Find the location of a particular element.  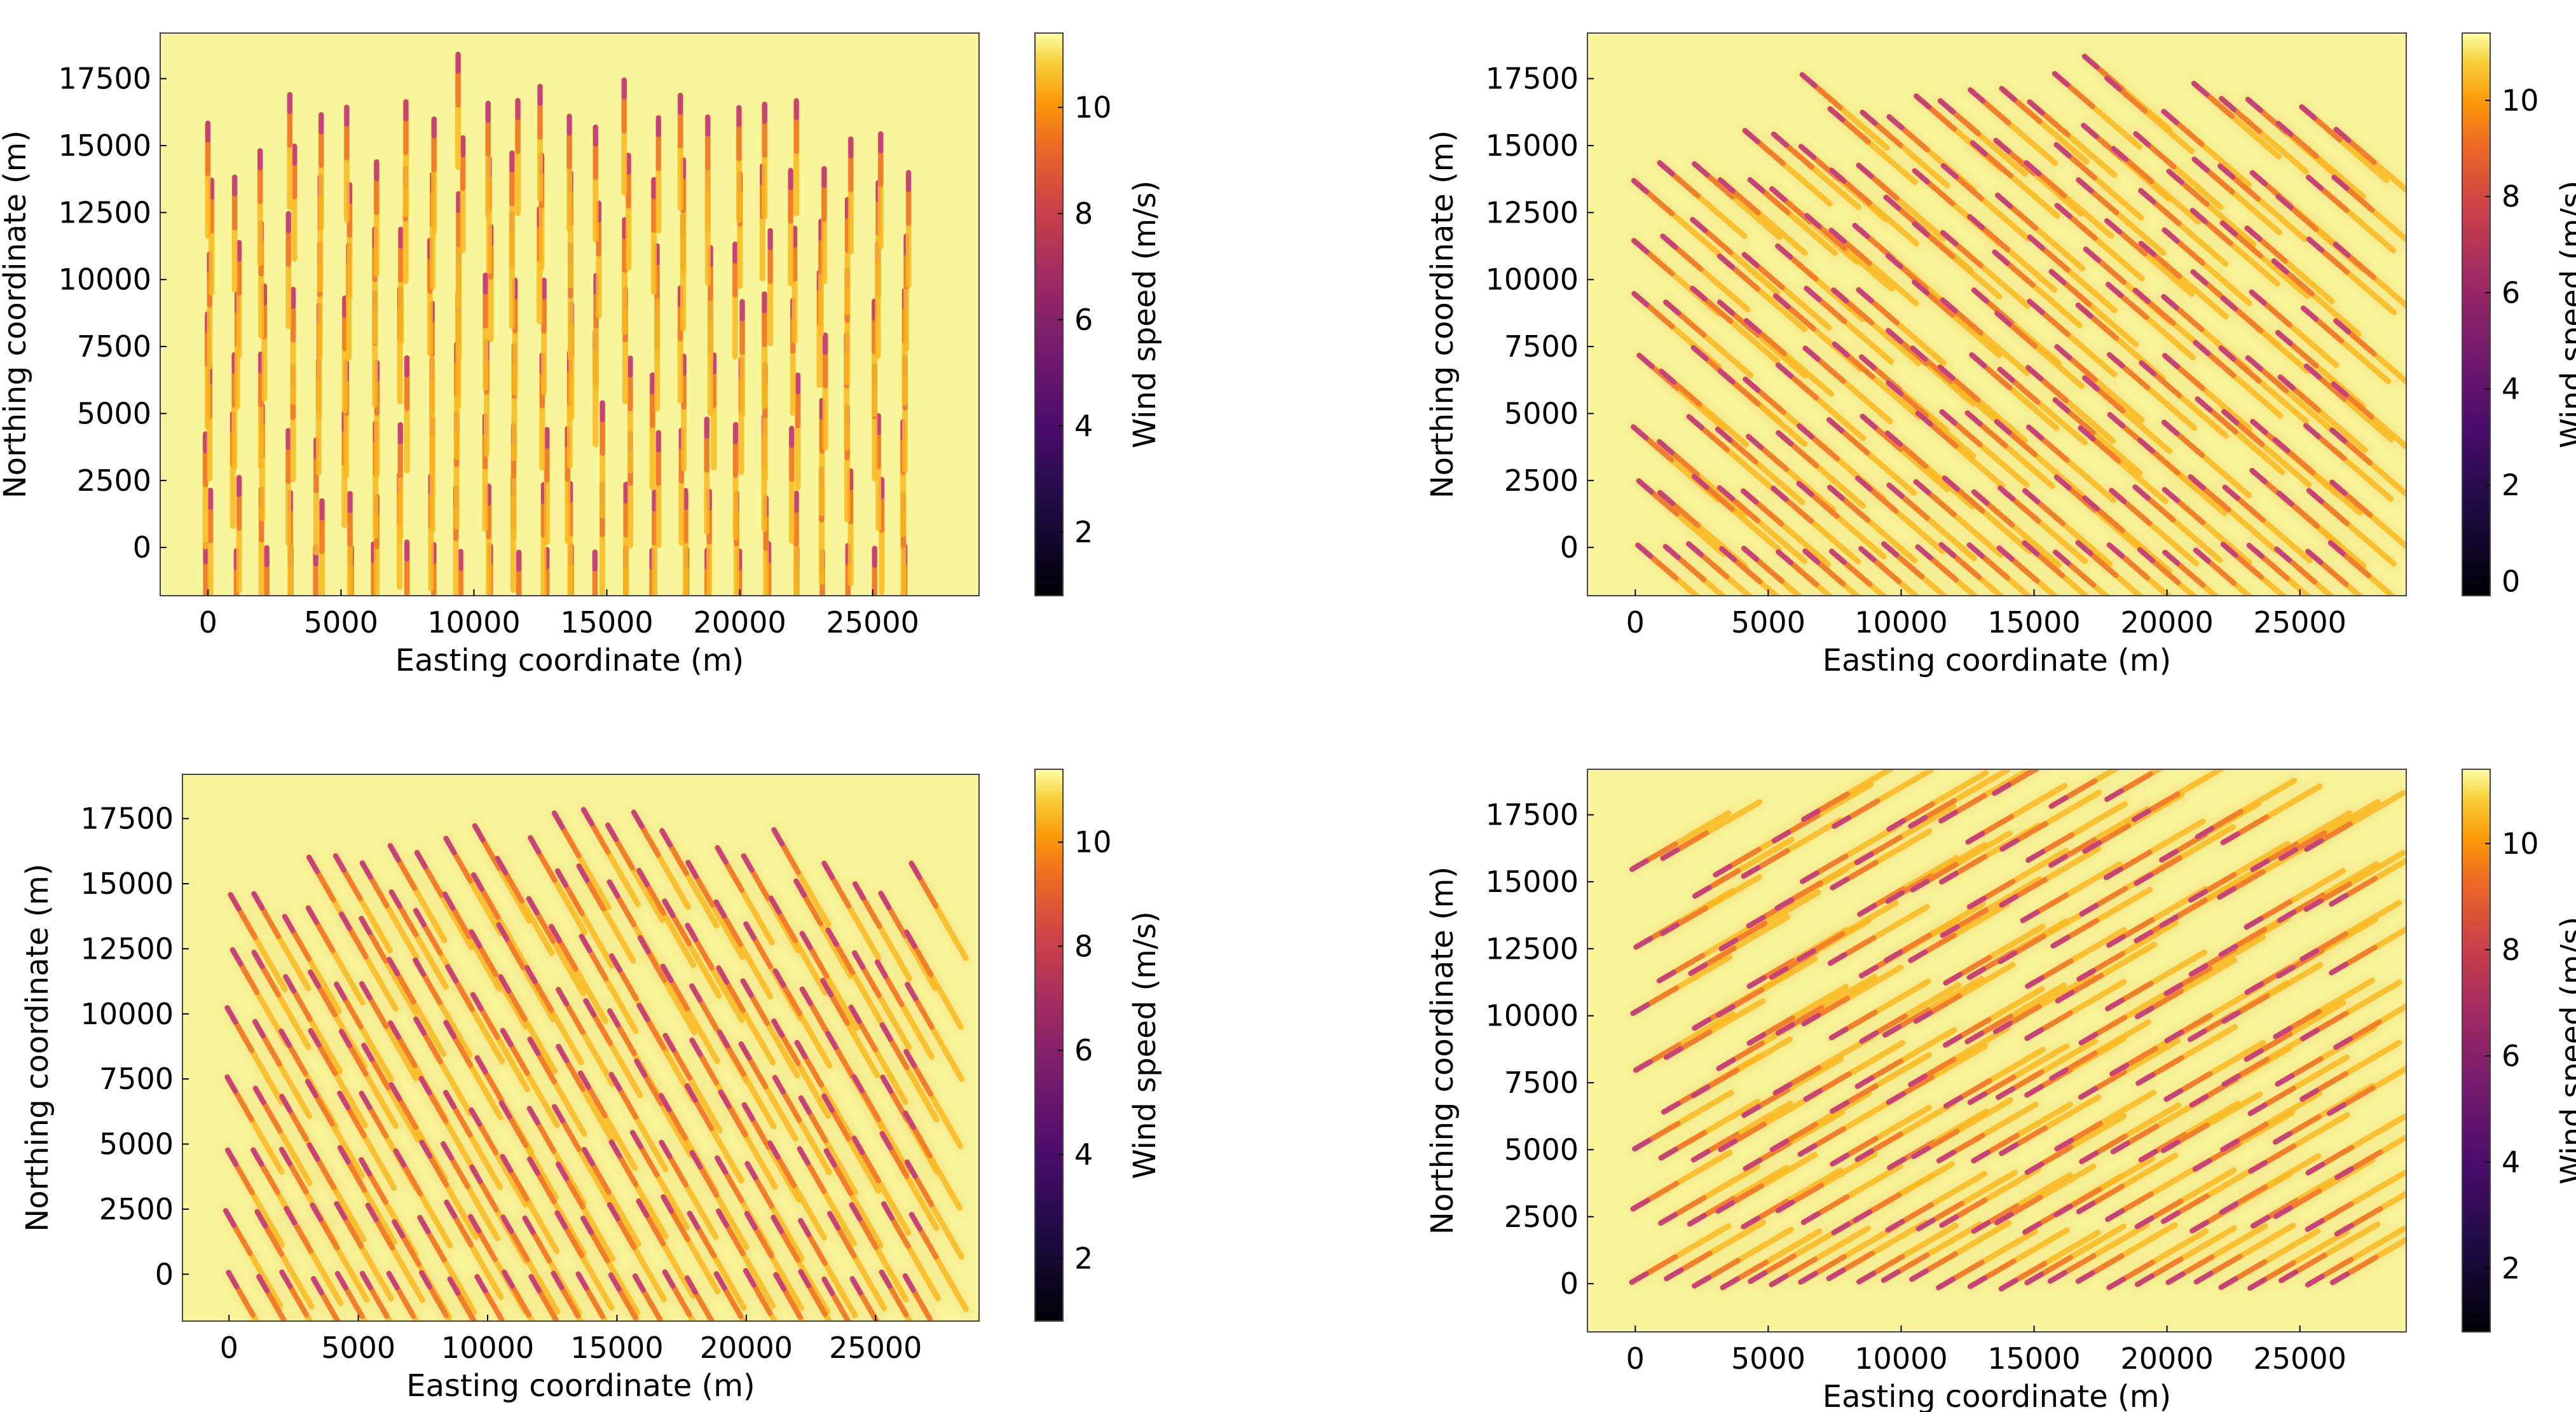

x-tick-label: 5000 is located at coordinates (1768, 622).